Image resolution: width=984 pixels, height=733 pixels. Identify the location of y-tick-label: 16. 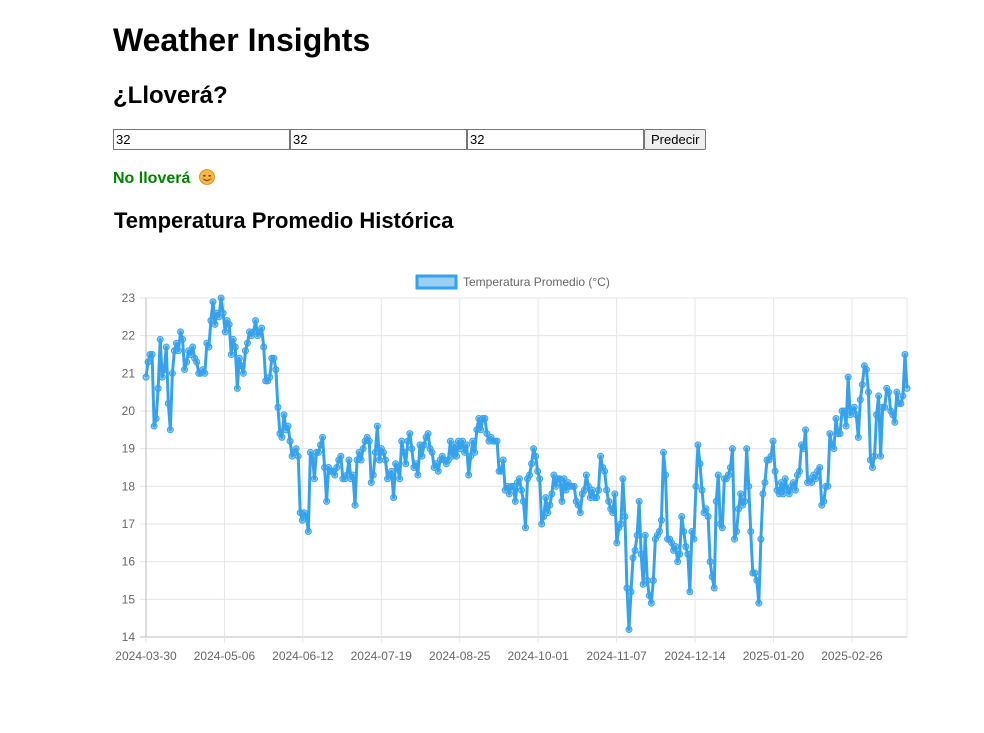
(129, 562).